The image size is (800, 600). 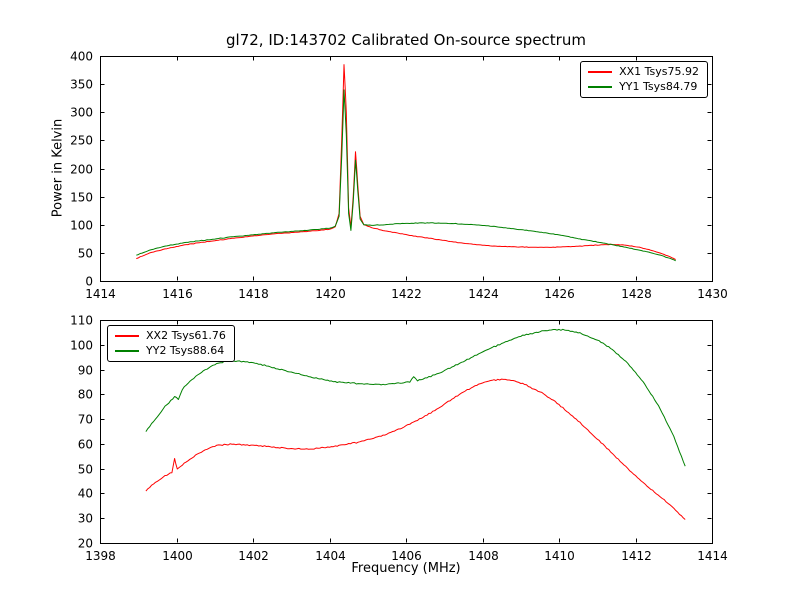 I want to click on legend-bottom-plot: XX2 Tsys61.76 YY2 Tsys88.64, so click(x=171, y=343).